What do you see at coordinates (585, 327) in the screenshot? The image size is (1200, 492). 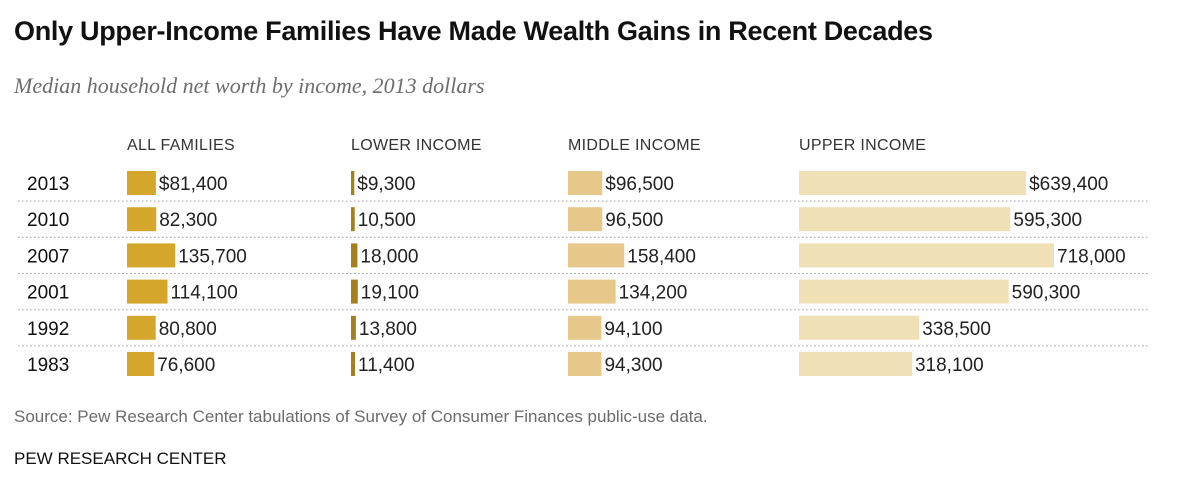 I see `bar-middle-income-1992` at bounding box center [585, 327].